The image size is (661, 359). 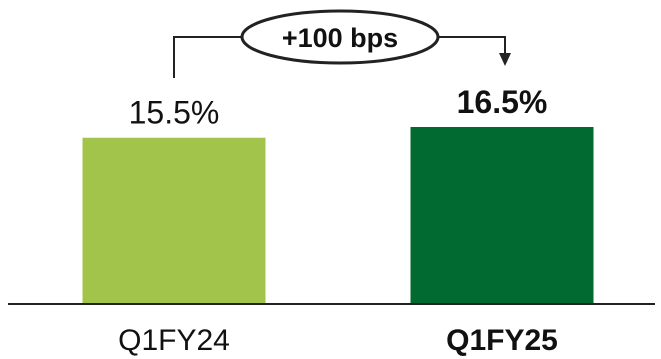 I want to click on x-tick-label-q1fy25: Q1FY25, so click(x=502, y=340).